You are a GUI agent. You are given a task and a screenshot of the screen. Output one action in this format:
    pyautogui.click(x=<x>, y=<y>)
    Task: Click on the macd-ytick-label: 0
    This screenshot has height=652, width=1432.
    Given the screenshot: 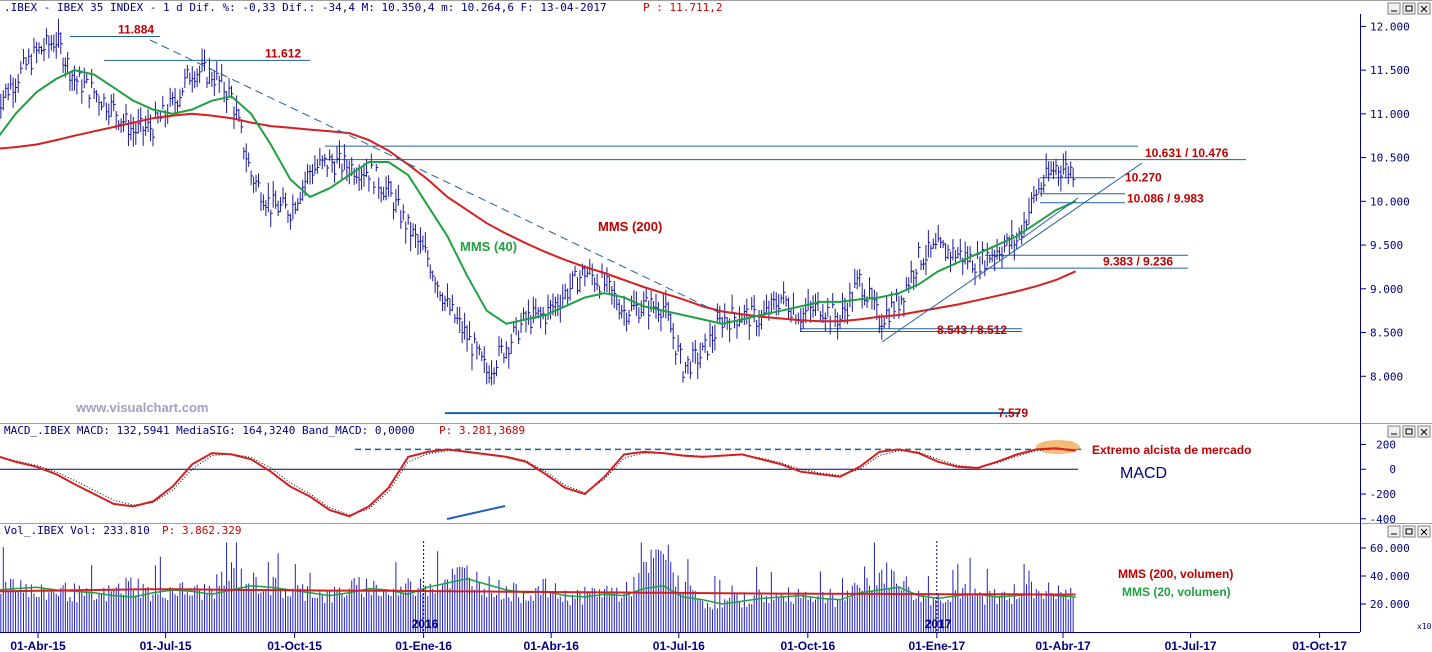 What is the action you would take?
    pyautogui.click(x=1392, y=469)
    